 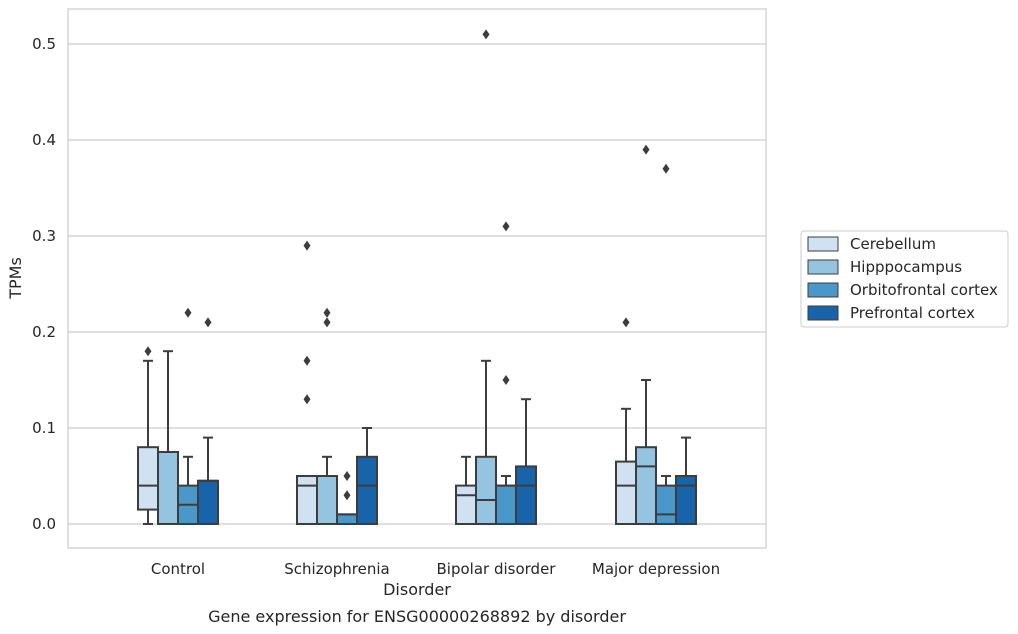 What do you see at coordinates (497, 569) in the screenshot?
I see `x-tick-label: Bipolar disorder` at bounding box center [497, 569].